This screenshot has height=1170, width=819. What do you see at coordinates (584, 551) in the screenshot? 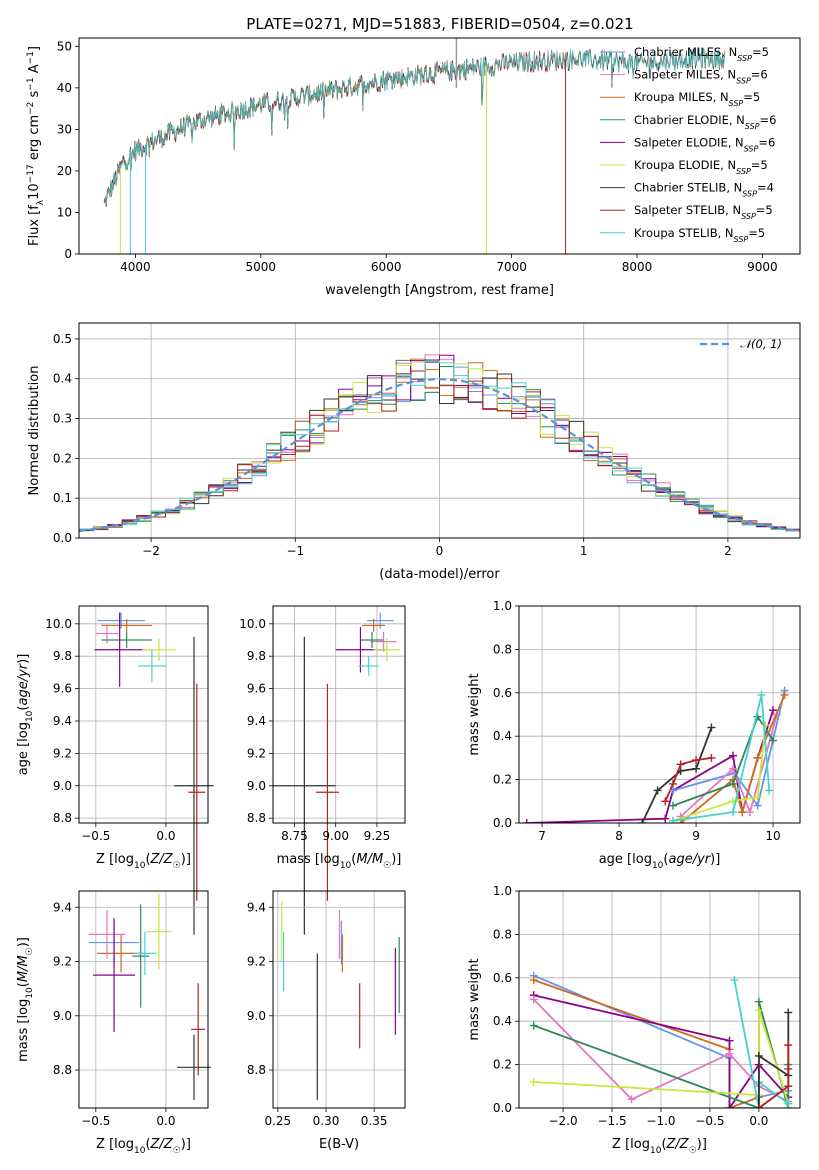
I see `x-tick-label: 1` at bounding box center [584, 551].